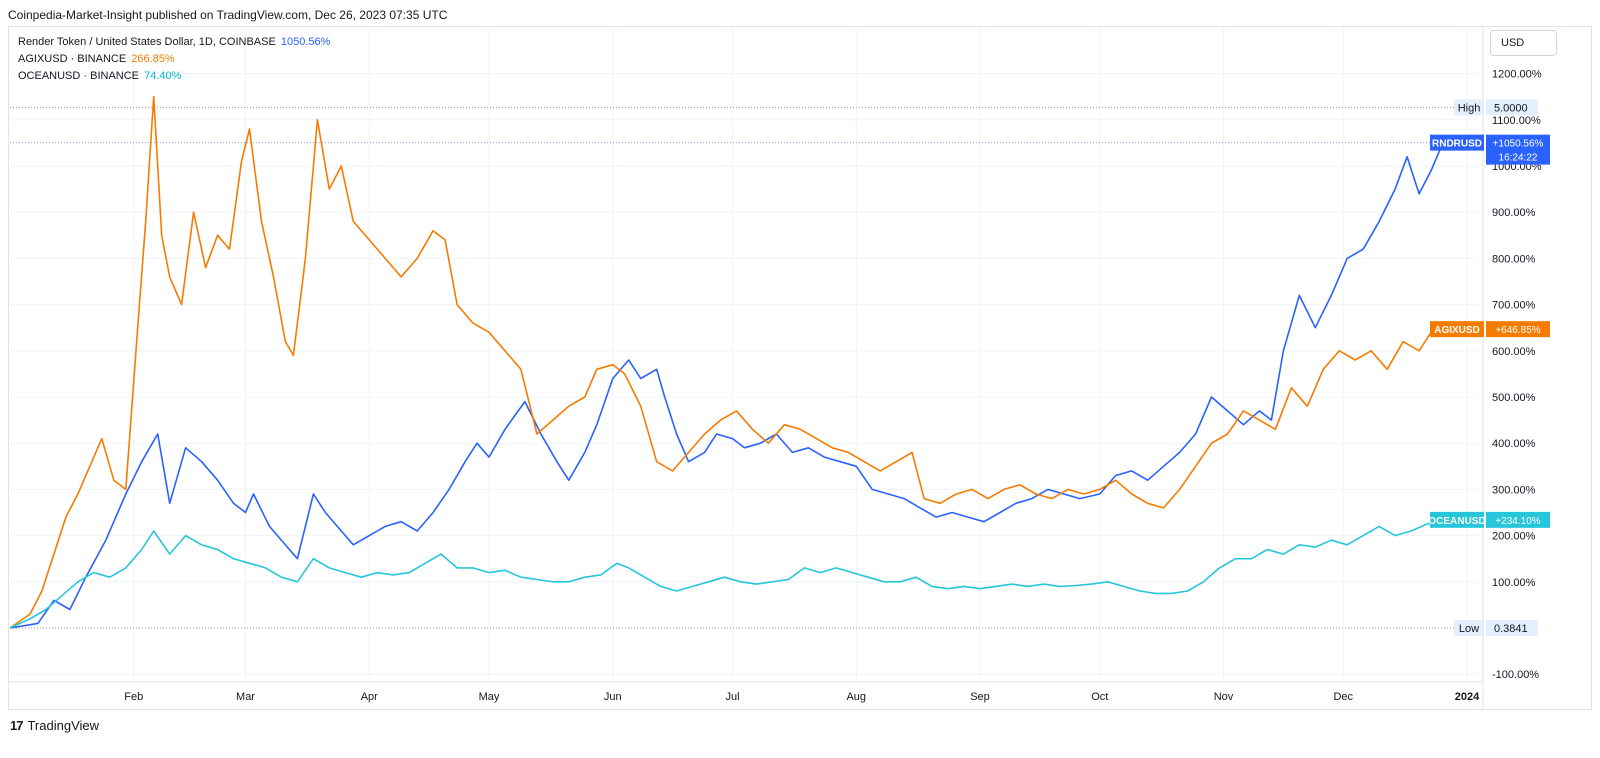  Describe the element at coordinates (1514, 213) in the screenshot. I see `y-tick-label: 900.00%` at that location.